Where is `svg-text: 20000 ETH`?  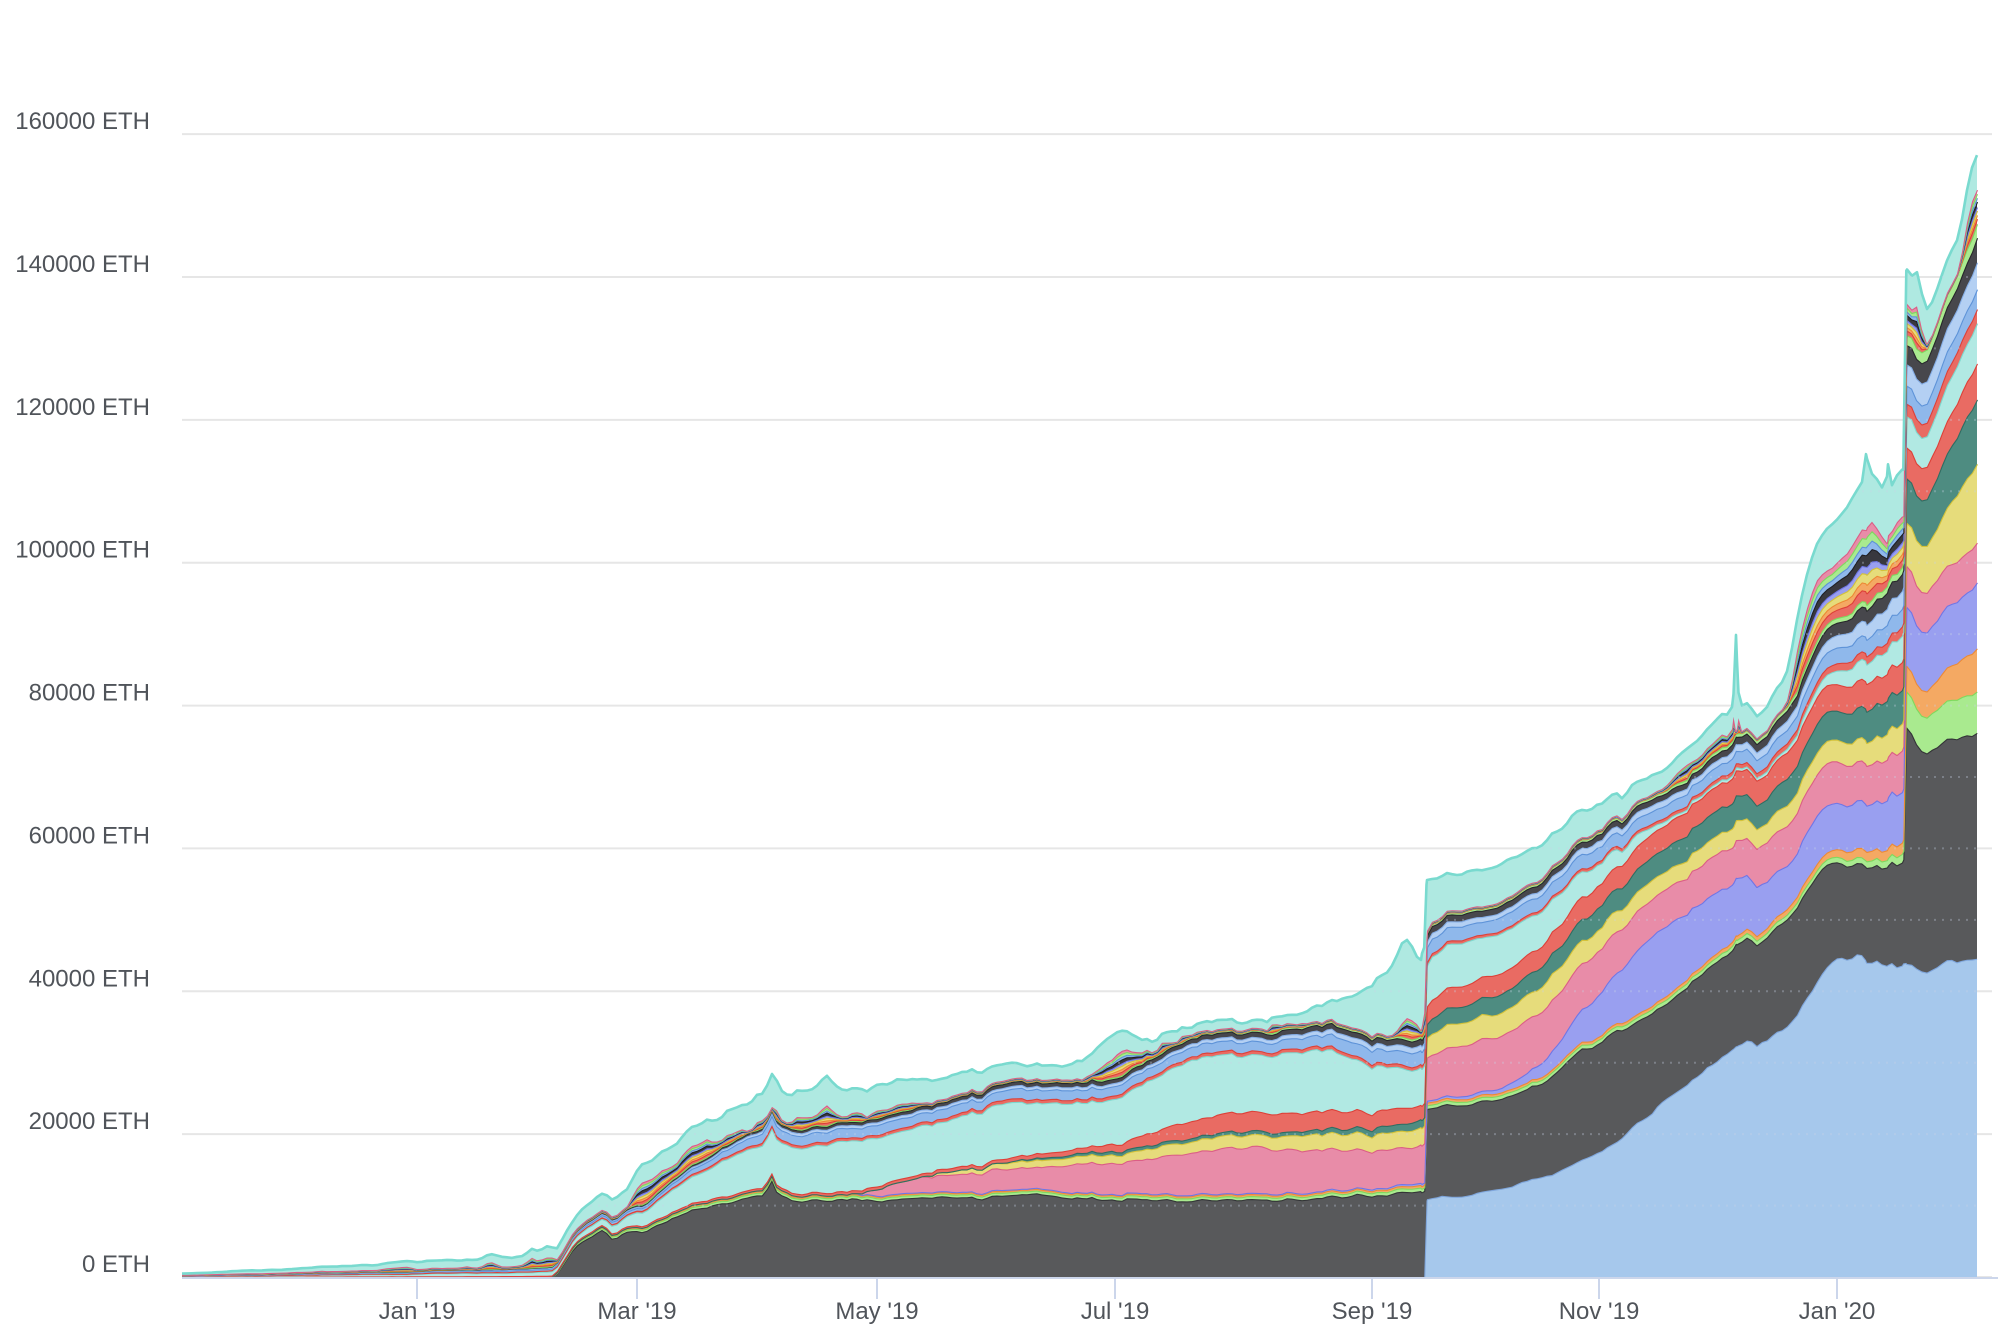
svg-text: 20000 ETH is located at coordinates (89, 1121).